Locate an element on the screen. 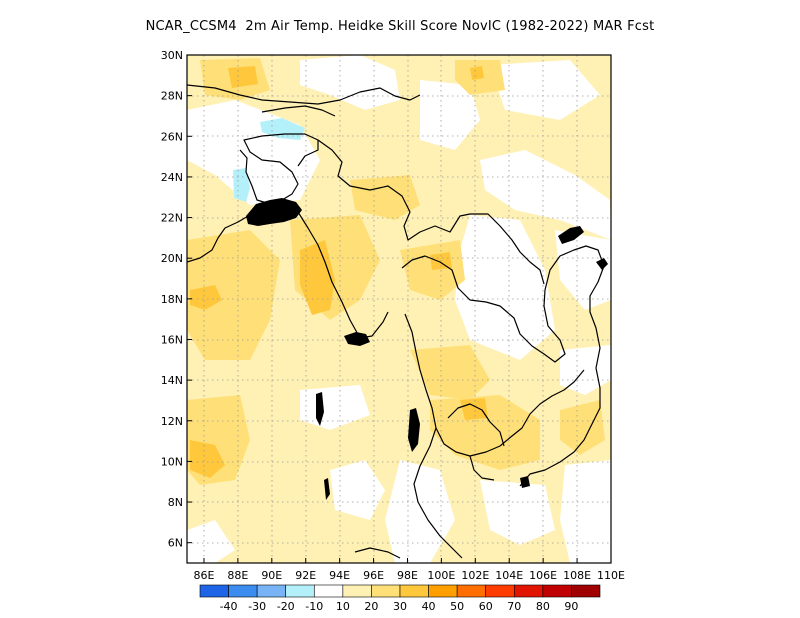 Image resolution: width=800 pixels, height=618 pixels. colorbar-label: 40 is located at coordinates (429, 606).